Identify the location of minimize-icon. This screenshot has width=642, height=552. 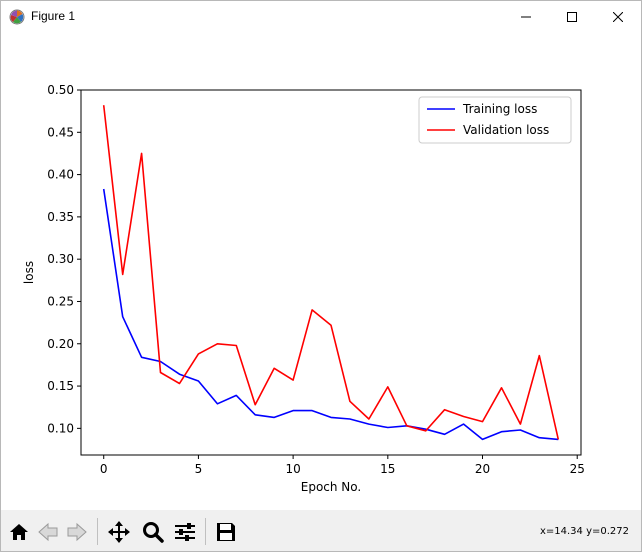
(526, 17).